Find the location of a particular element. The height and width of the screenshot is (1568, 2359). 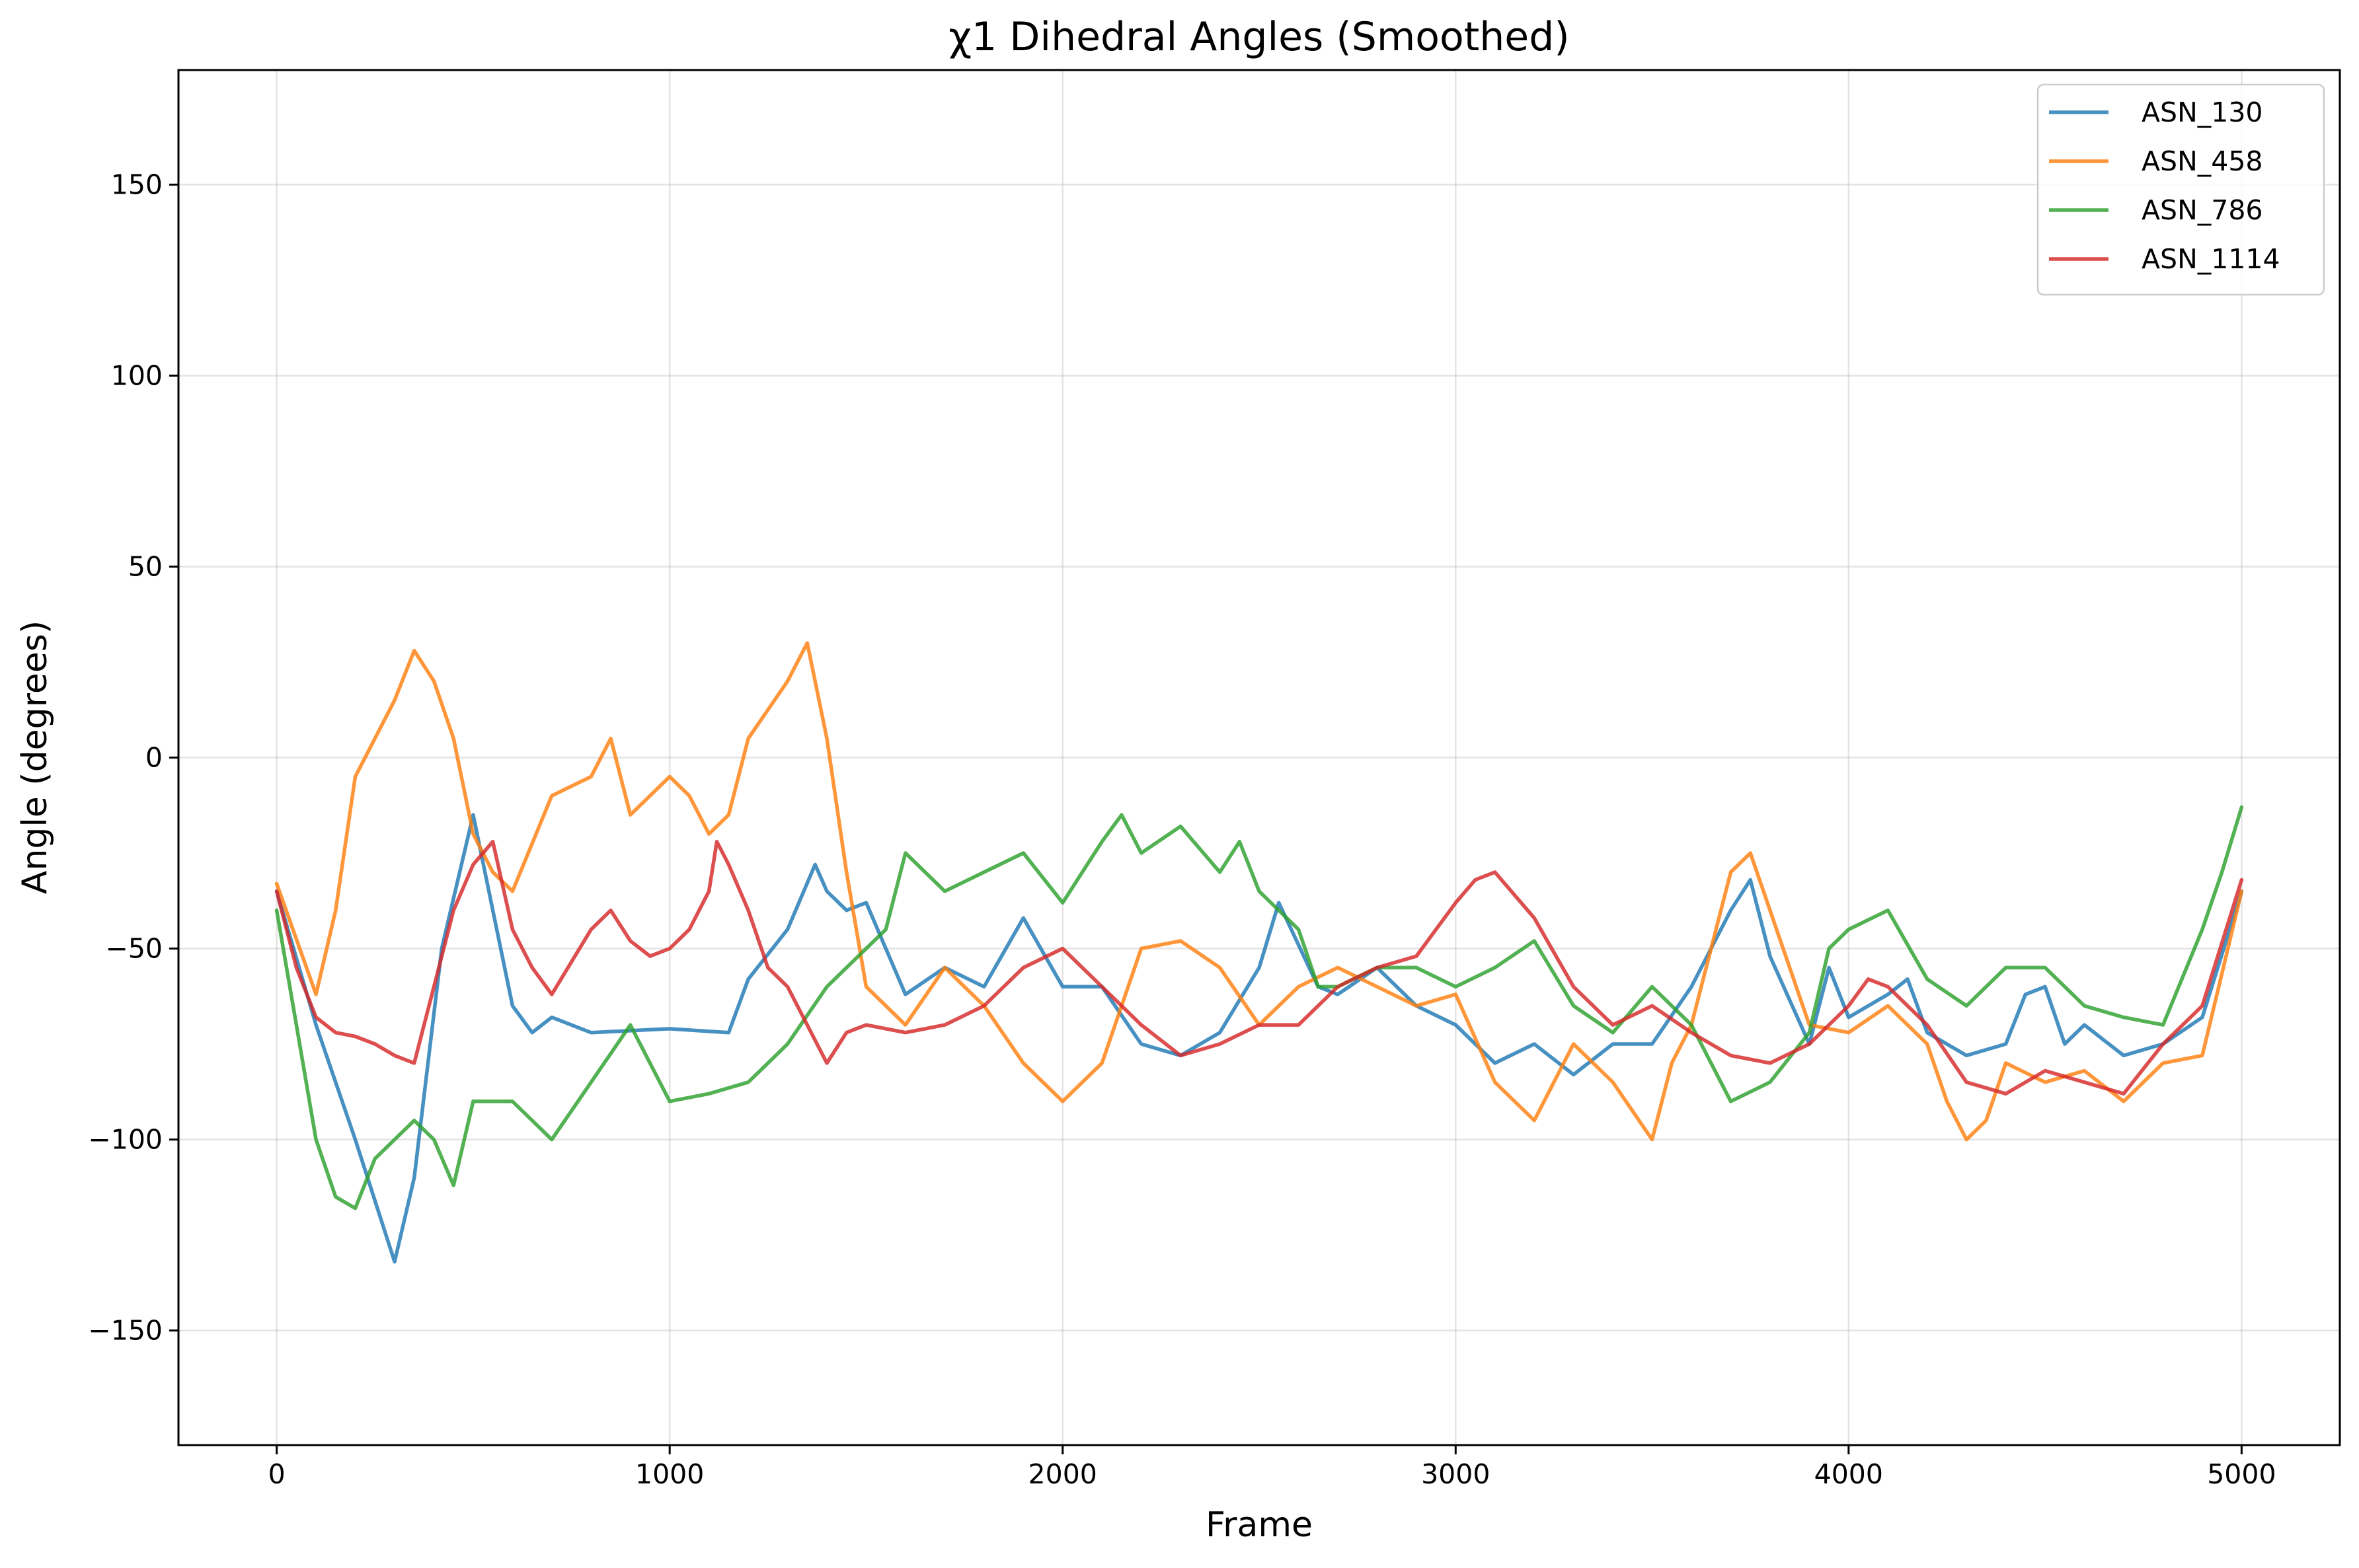

legend-label: ASN_130 is located at coordinates (2202, 112).